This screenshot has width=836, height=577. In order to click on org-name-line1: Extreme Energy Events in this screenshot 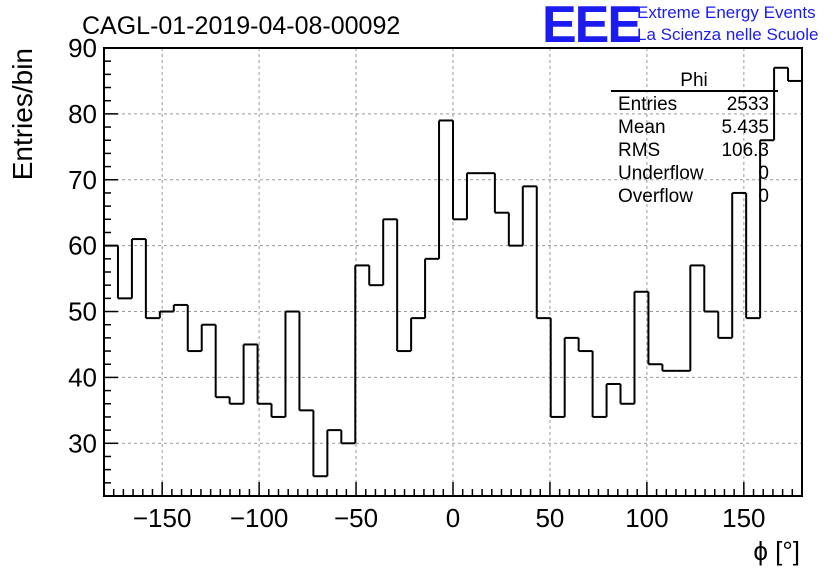, I will do `click(726, 12)`.